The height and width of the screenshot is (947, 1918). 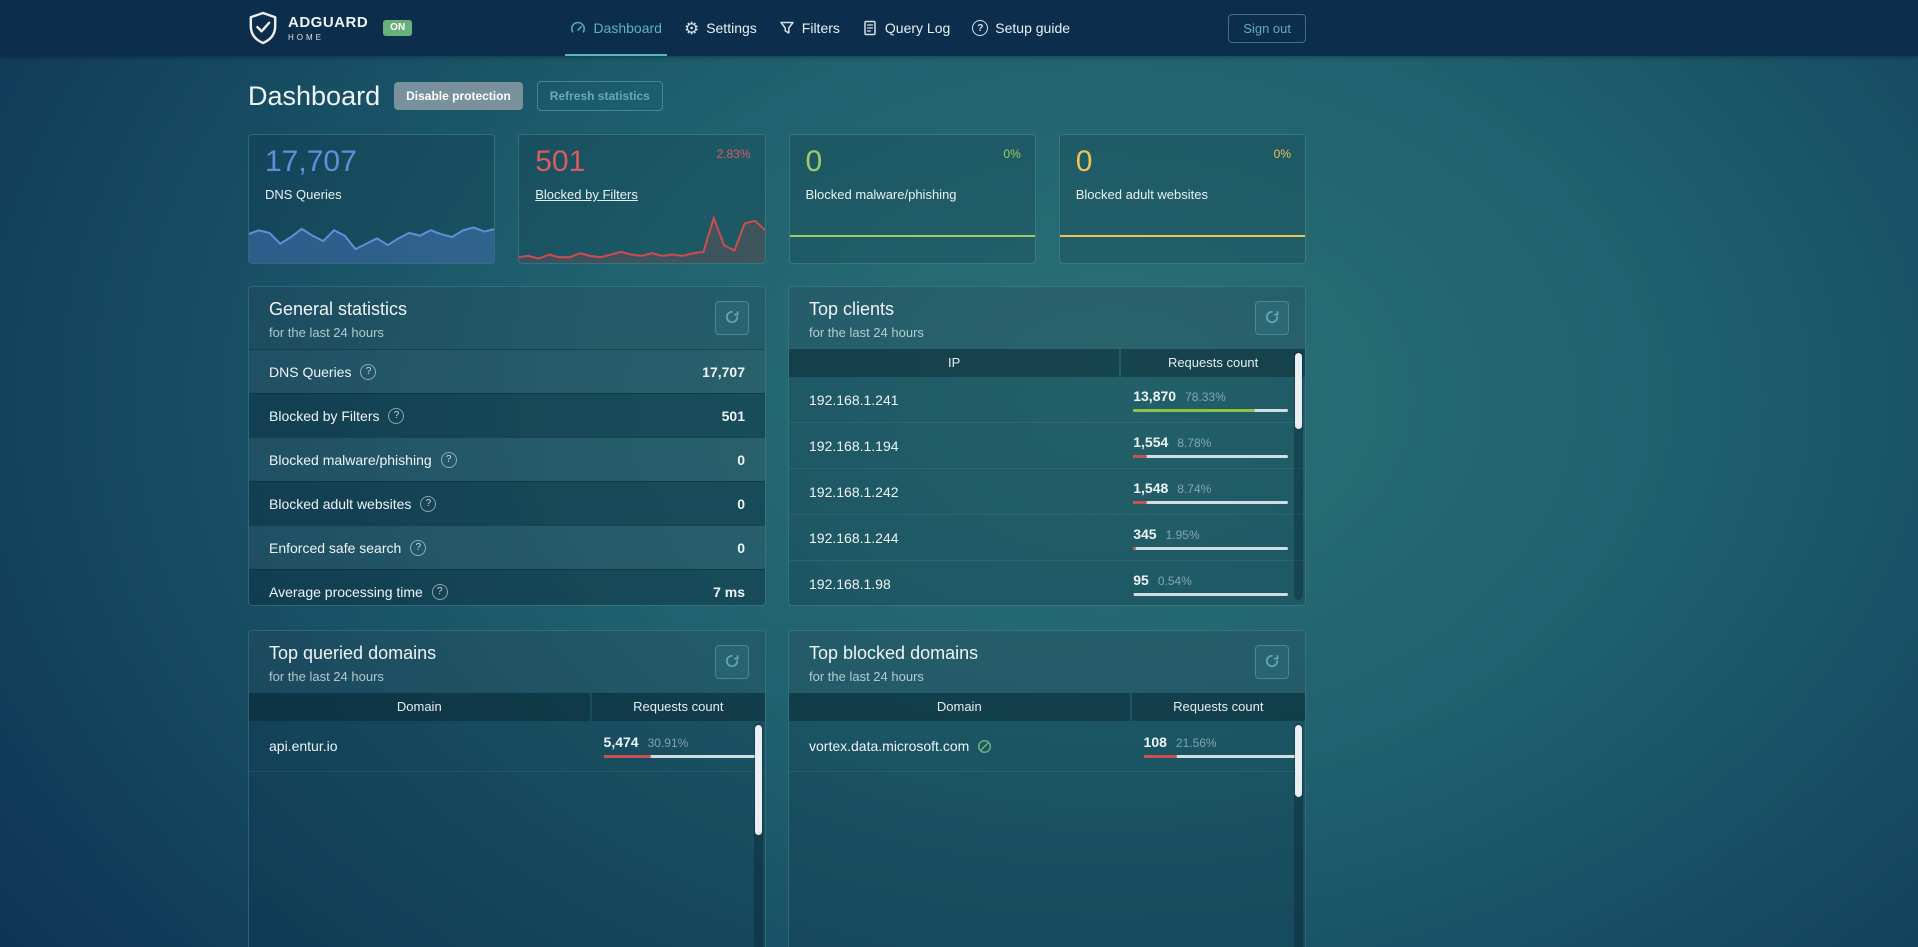 What do you see at coordinates (458, 96) in the screenshot?
I see `disable-protection-button: Disable protection` at bounding box center [458, 96].